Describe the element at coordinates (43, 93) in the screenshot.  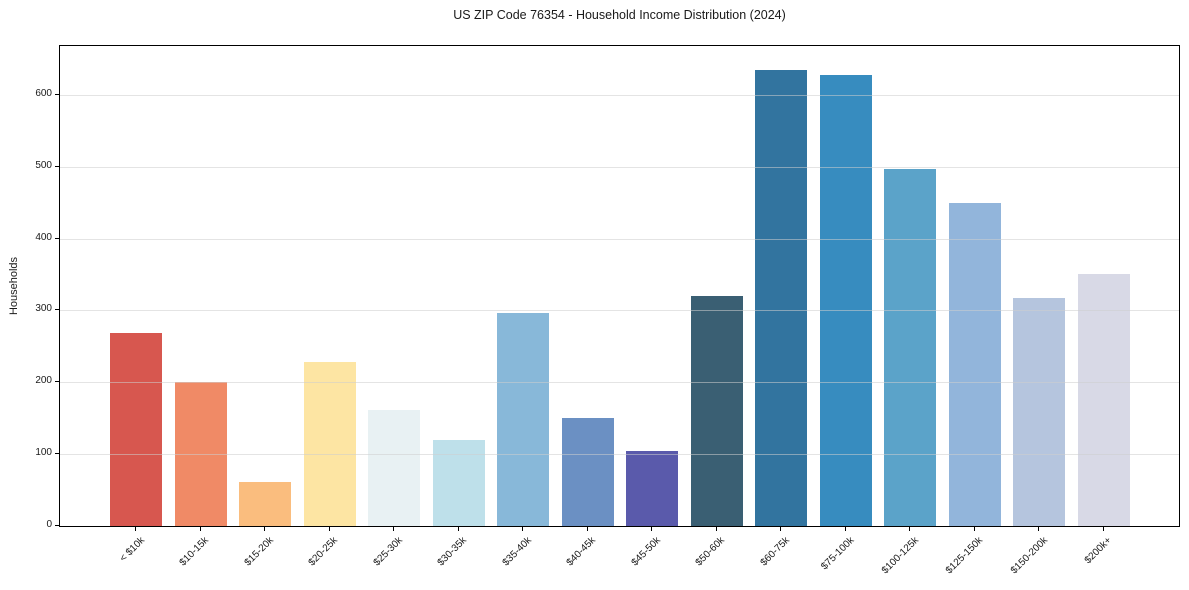
I see `y-tick-label: 600` at that location.